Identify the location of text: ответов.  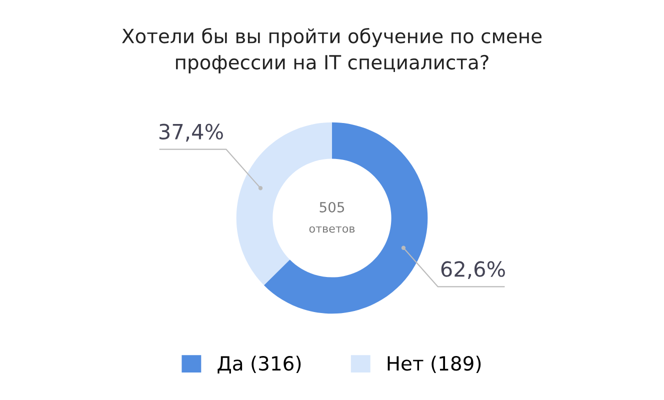
(332, 229).